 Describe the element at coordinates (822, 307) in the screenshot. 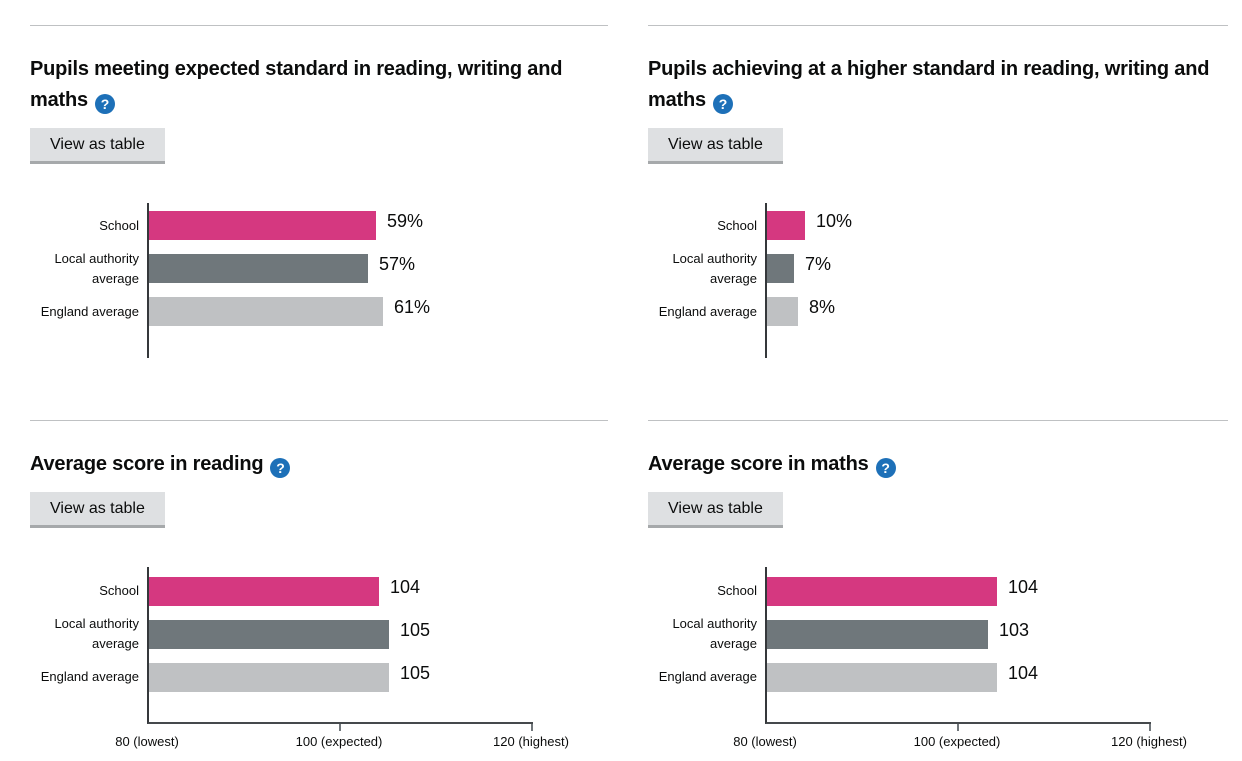

I see `bar-value-england-average: 8%` at that location.